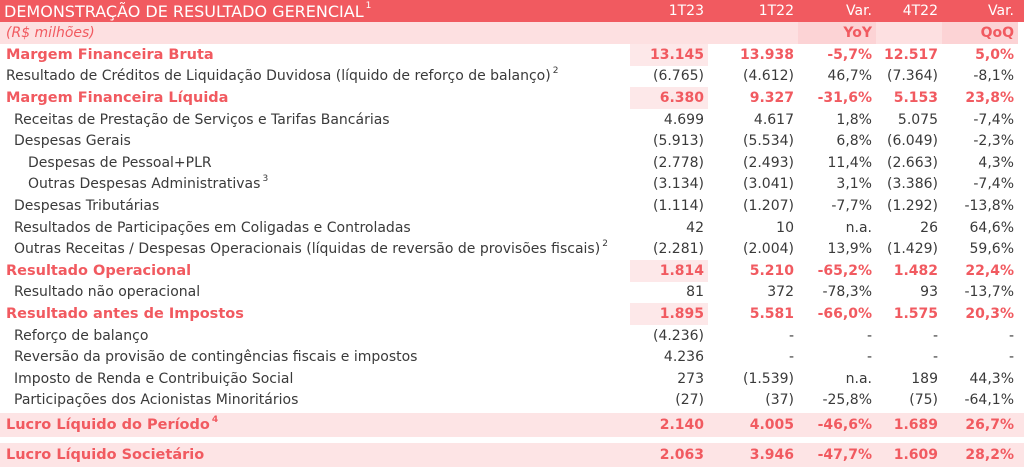 Image resolution: width=1024 pixels, height=470 pixels. What do you see at coordinates (681, 455) in the screenshot?
I see `value-1t23: 2.063` at bounding box center [681, 455].